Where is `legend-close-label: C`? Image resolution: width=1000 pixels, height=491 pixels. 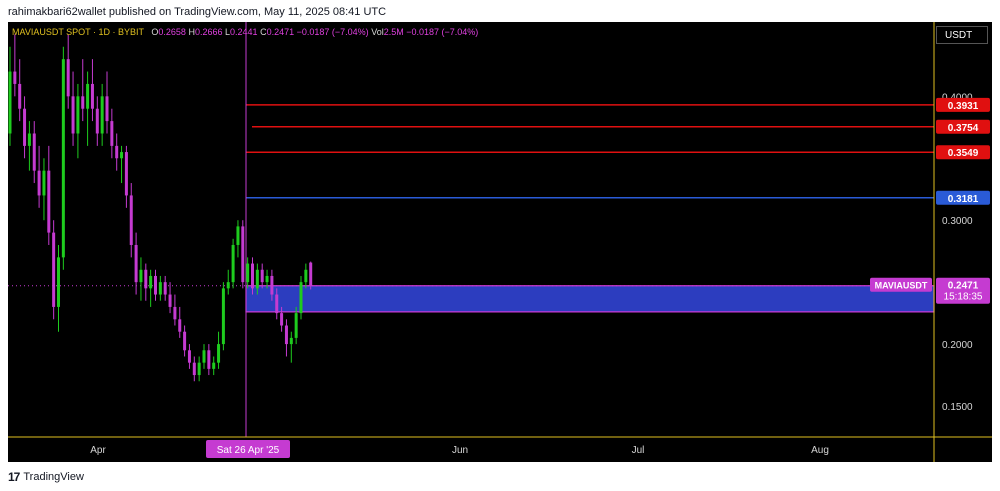 legend-close-label: C is located at coordinates (263, 32).